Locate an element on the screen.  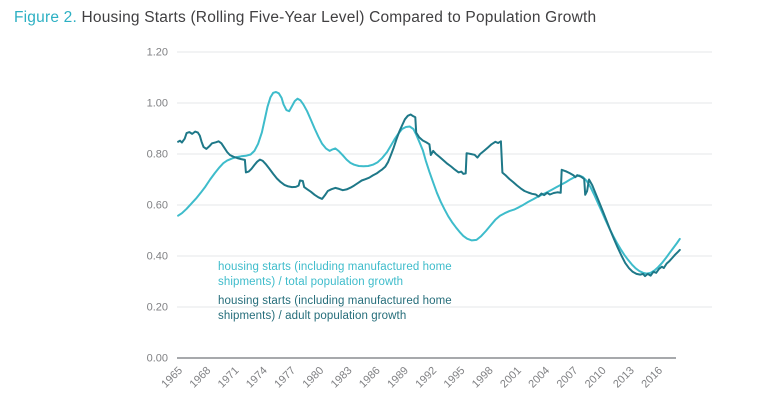
y-axis-label: 0.20 is located at coordinates (157, 308).